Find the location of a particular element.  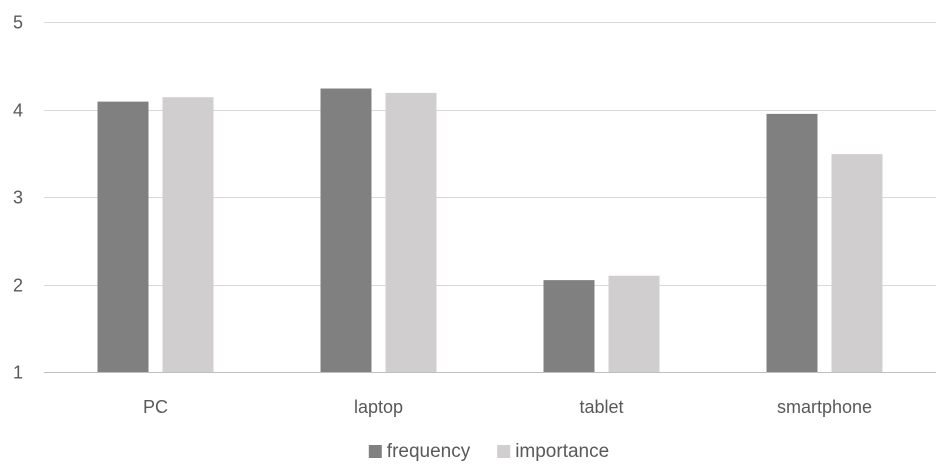

bar-frequency-PC is located at coordinates (123, 236).